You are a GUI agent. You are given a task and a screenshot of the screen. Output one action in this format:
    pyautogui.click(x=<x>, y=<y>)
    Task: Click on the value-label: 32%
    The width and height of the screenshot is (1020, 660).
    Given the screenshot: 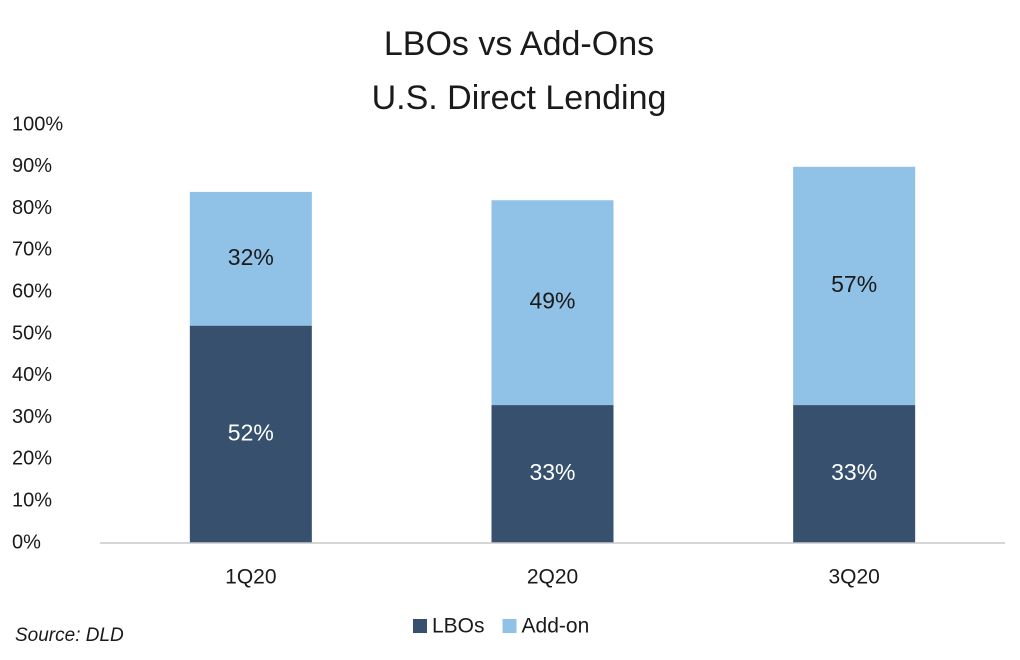 What is the action you would take?
    pyautogui.click(x=251, y=257)
    